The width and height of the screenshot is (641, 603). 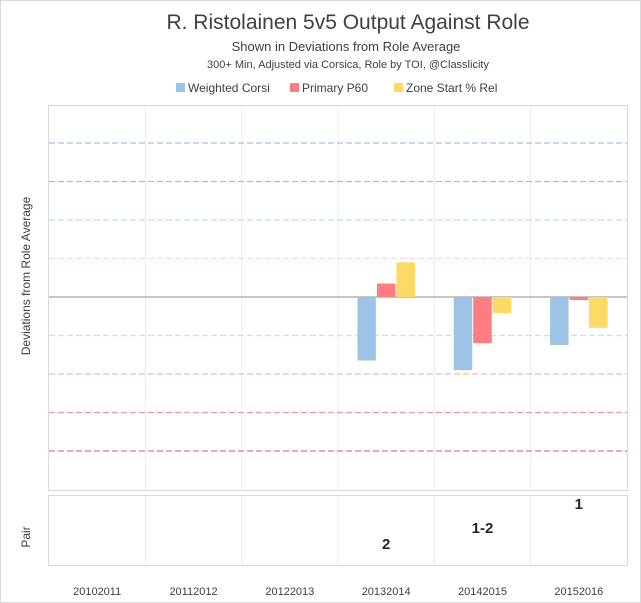 I want to click on legend-label: Zone Start % Rel, so click(x=451, y=88).